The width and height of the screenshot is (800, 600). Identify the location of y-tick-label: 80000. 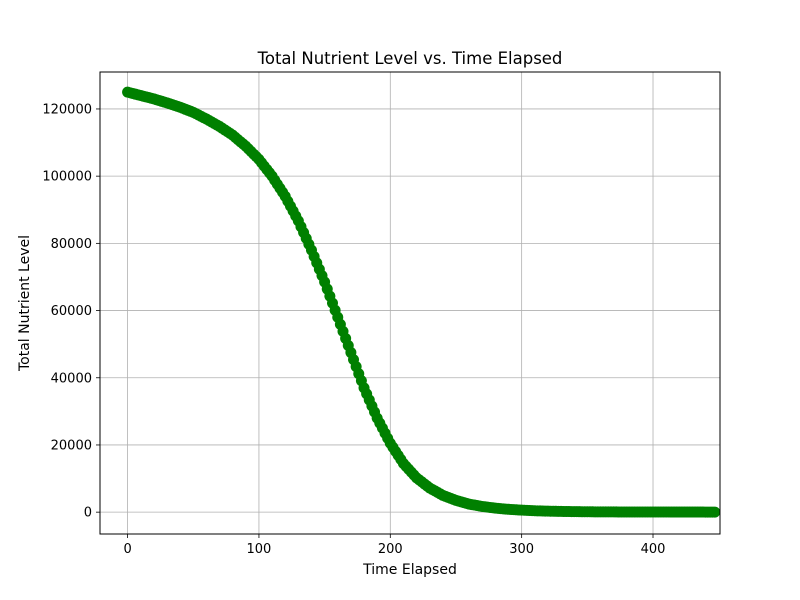
(71, 244).